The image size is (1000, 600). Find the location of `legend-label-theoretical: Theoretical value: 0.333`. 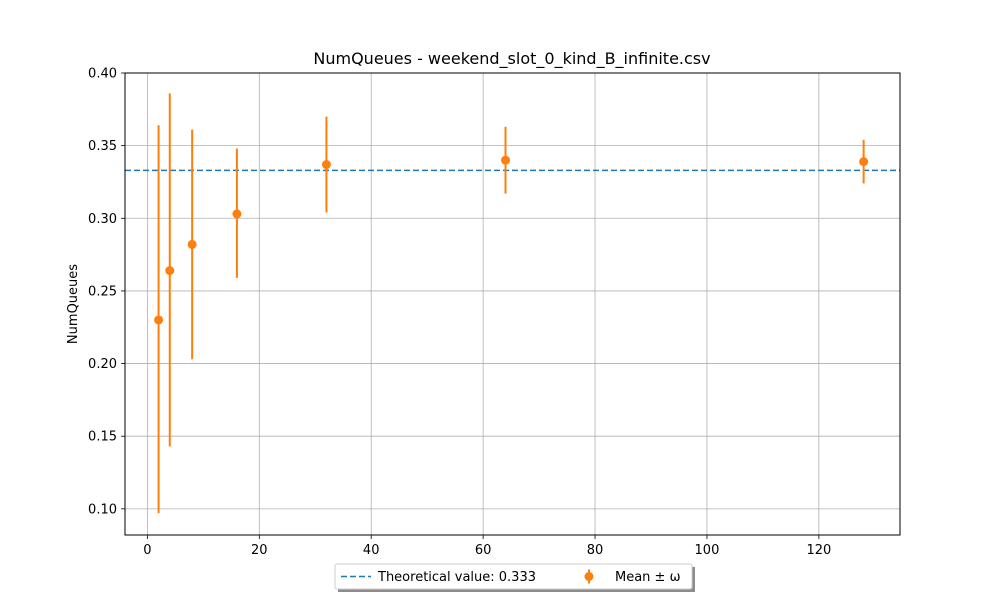

legend-label-theoretical: Theoretical value: 0.333 is located at coordinates (456, 577).